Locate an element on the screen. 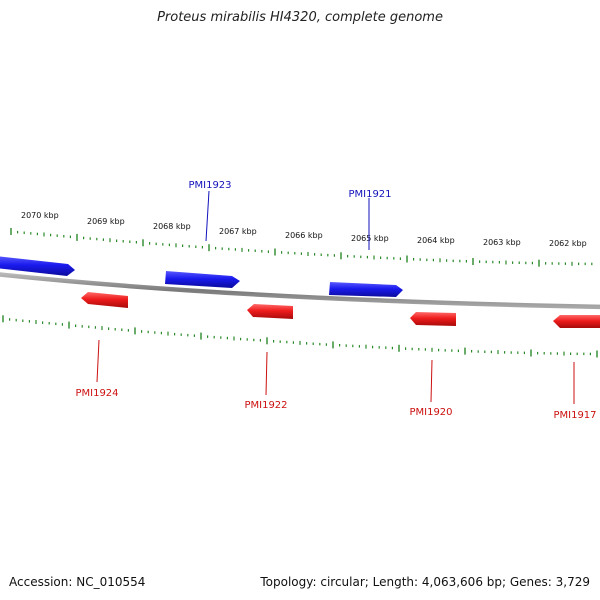 This screenshot has height=600, width=600. ruler-label: 2069 kbp is located at coordinates (106, 221).